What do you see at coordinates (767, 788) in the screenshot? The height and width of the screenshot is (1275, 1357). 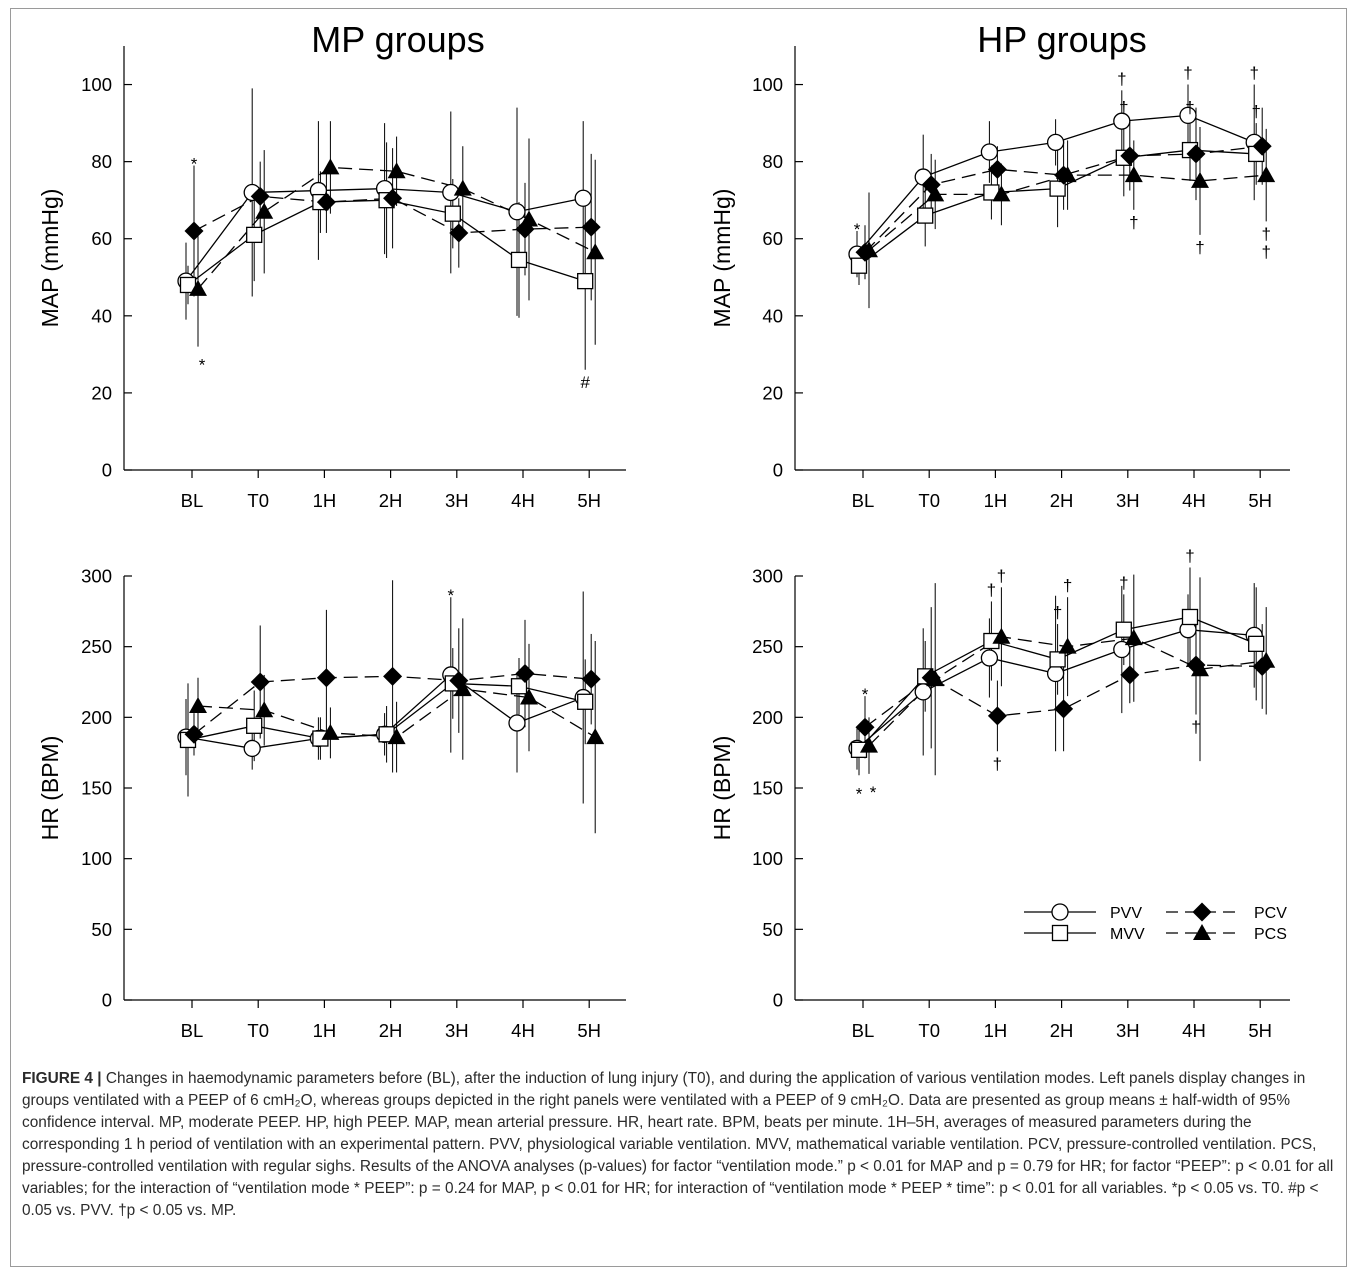 I see `y-tick-label: 150` at bounding box center [767, 788].